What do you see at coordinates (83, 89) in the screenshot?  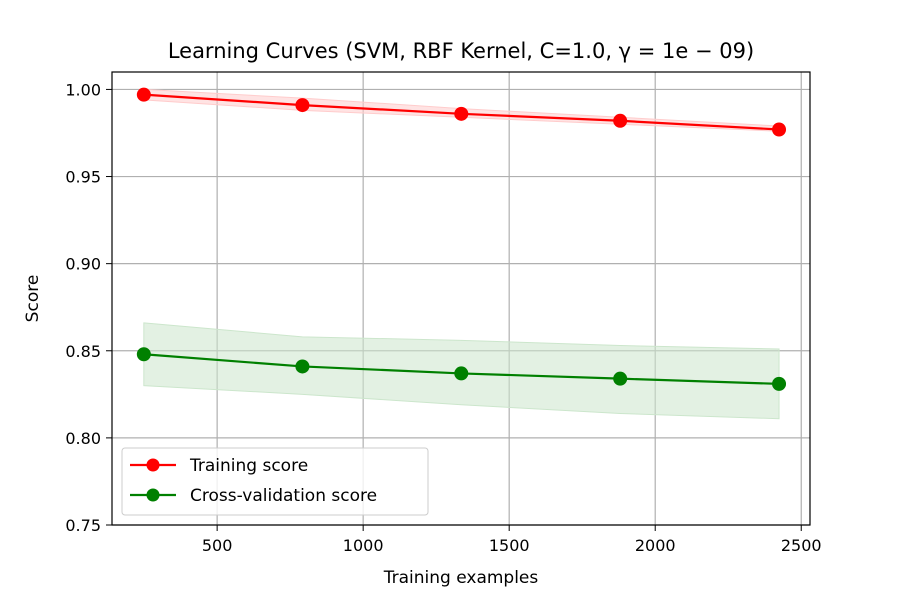 I see `y-tick-label: 1.00` at bounding box center [83, 89].